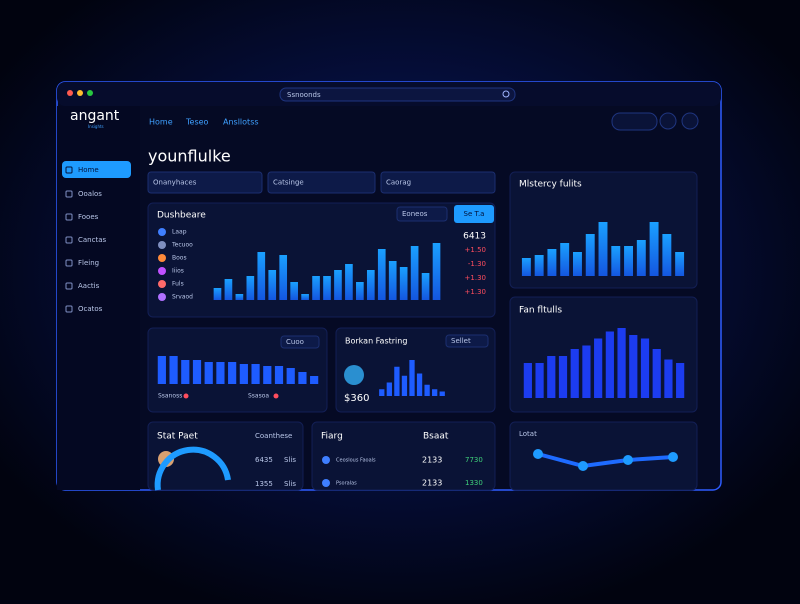 The height and width of the screenshot is (604, 800). Describe the element at coordinates (603, 354) in the screenshot. I see `fan-panel` at that location.